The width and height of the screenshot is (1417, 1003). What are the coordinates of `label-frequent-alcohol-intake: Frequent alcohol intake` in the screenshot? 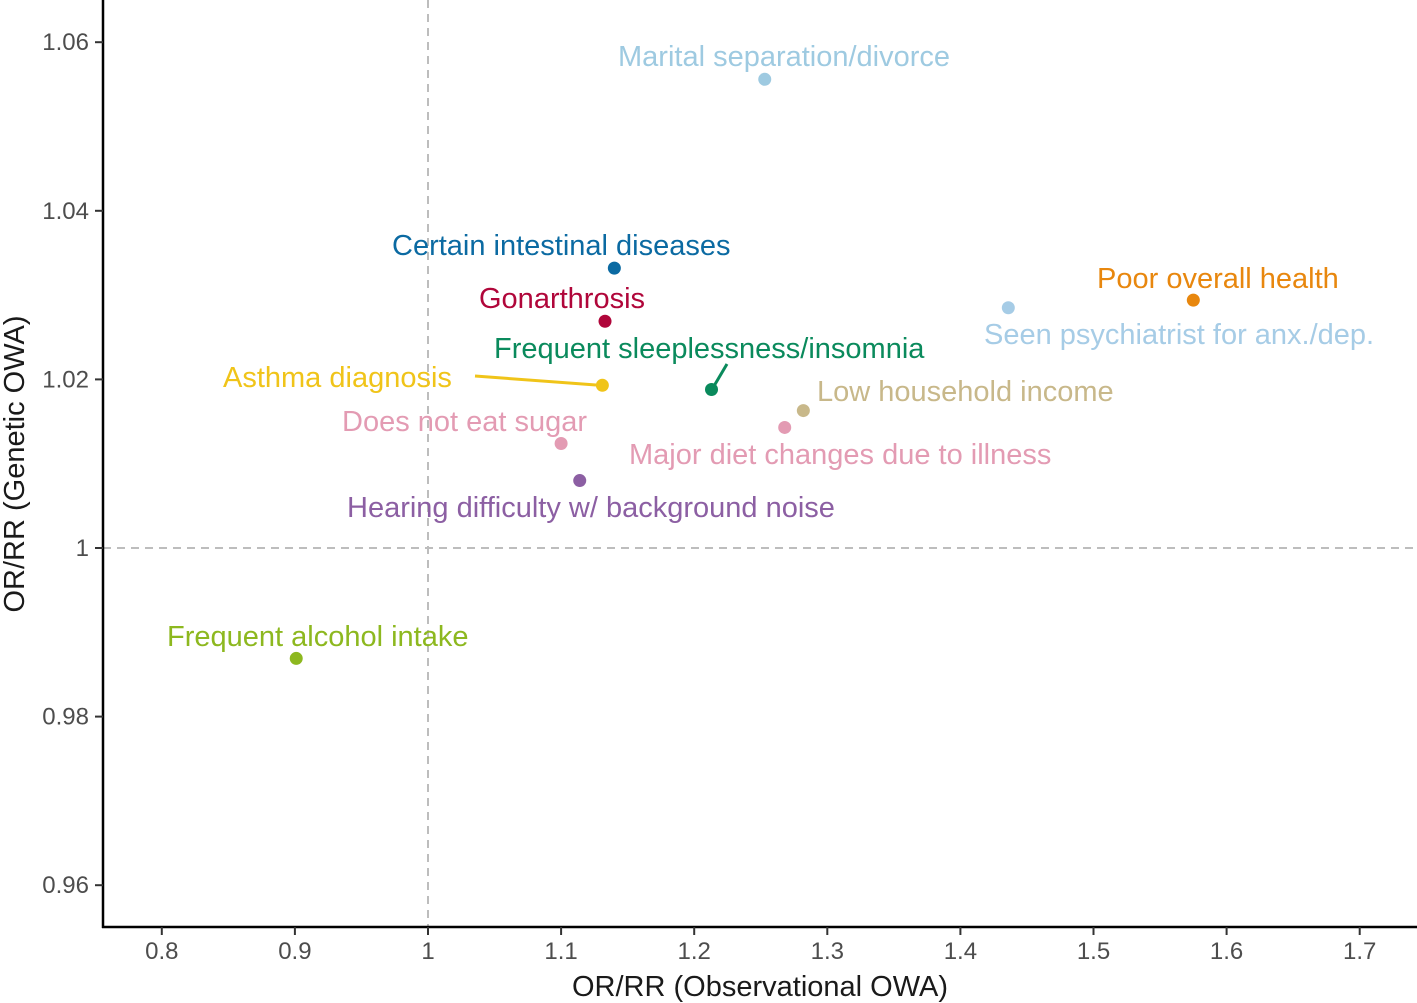 It's located at (317, 637).